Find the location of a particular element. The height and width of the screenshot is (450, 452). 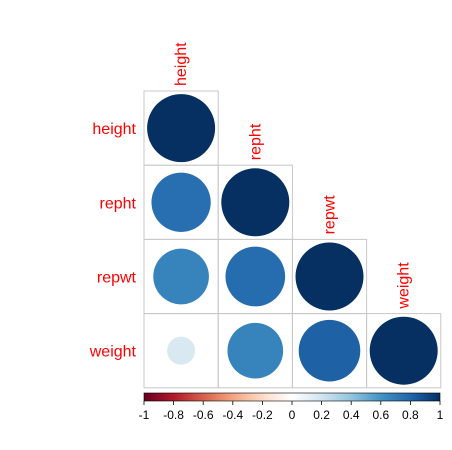

correlation-circle-repht-repht is located at coordinates (255, 202).